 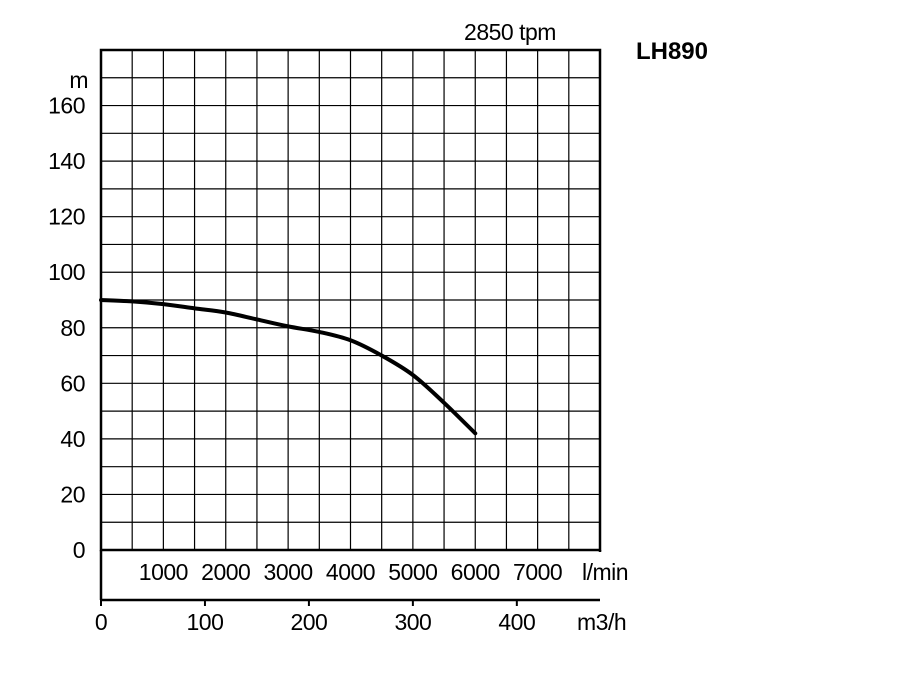 I want to click on x-m3h-unit: m3/h, so click(x=601, y=622).